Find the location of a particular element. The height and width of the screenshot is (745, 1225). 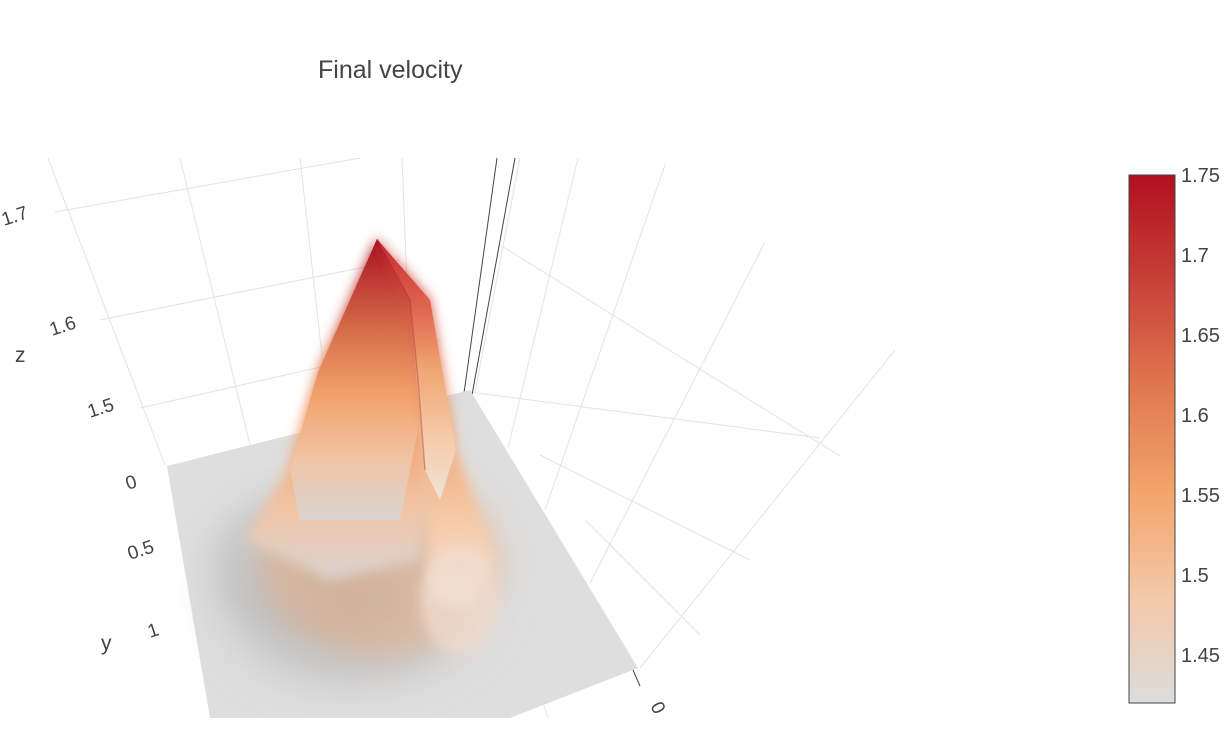

z-tick-label: 1.7 is located at coordinates (15, 217).